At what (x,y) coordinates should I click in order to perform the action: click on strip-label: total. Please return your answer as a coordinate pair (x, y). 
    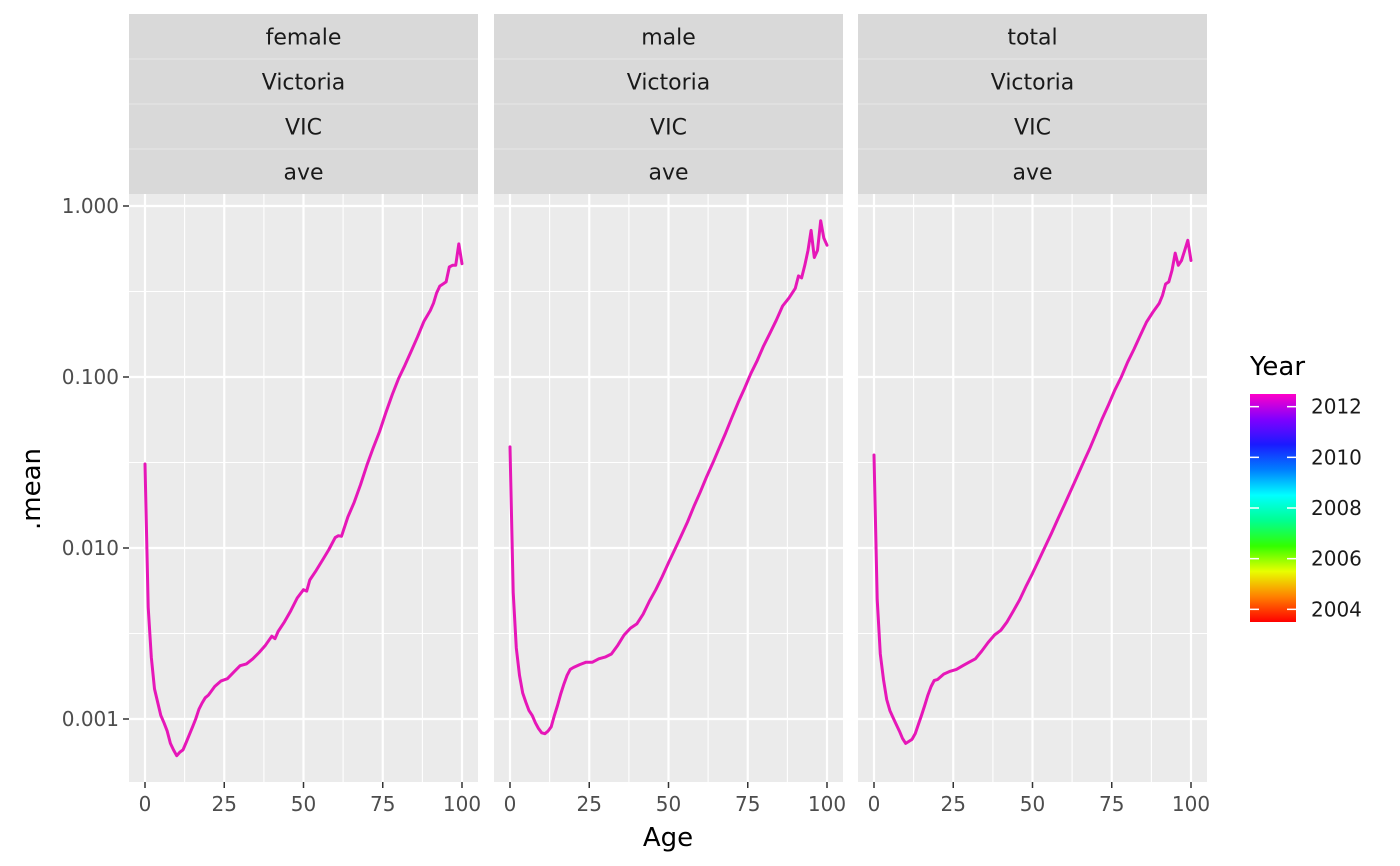
    Looking at the image, I should click on (1032, 38).